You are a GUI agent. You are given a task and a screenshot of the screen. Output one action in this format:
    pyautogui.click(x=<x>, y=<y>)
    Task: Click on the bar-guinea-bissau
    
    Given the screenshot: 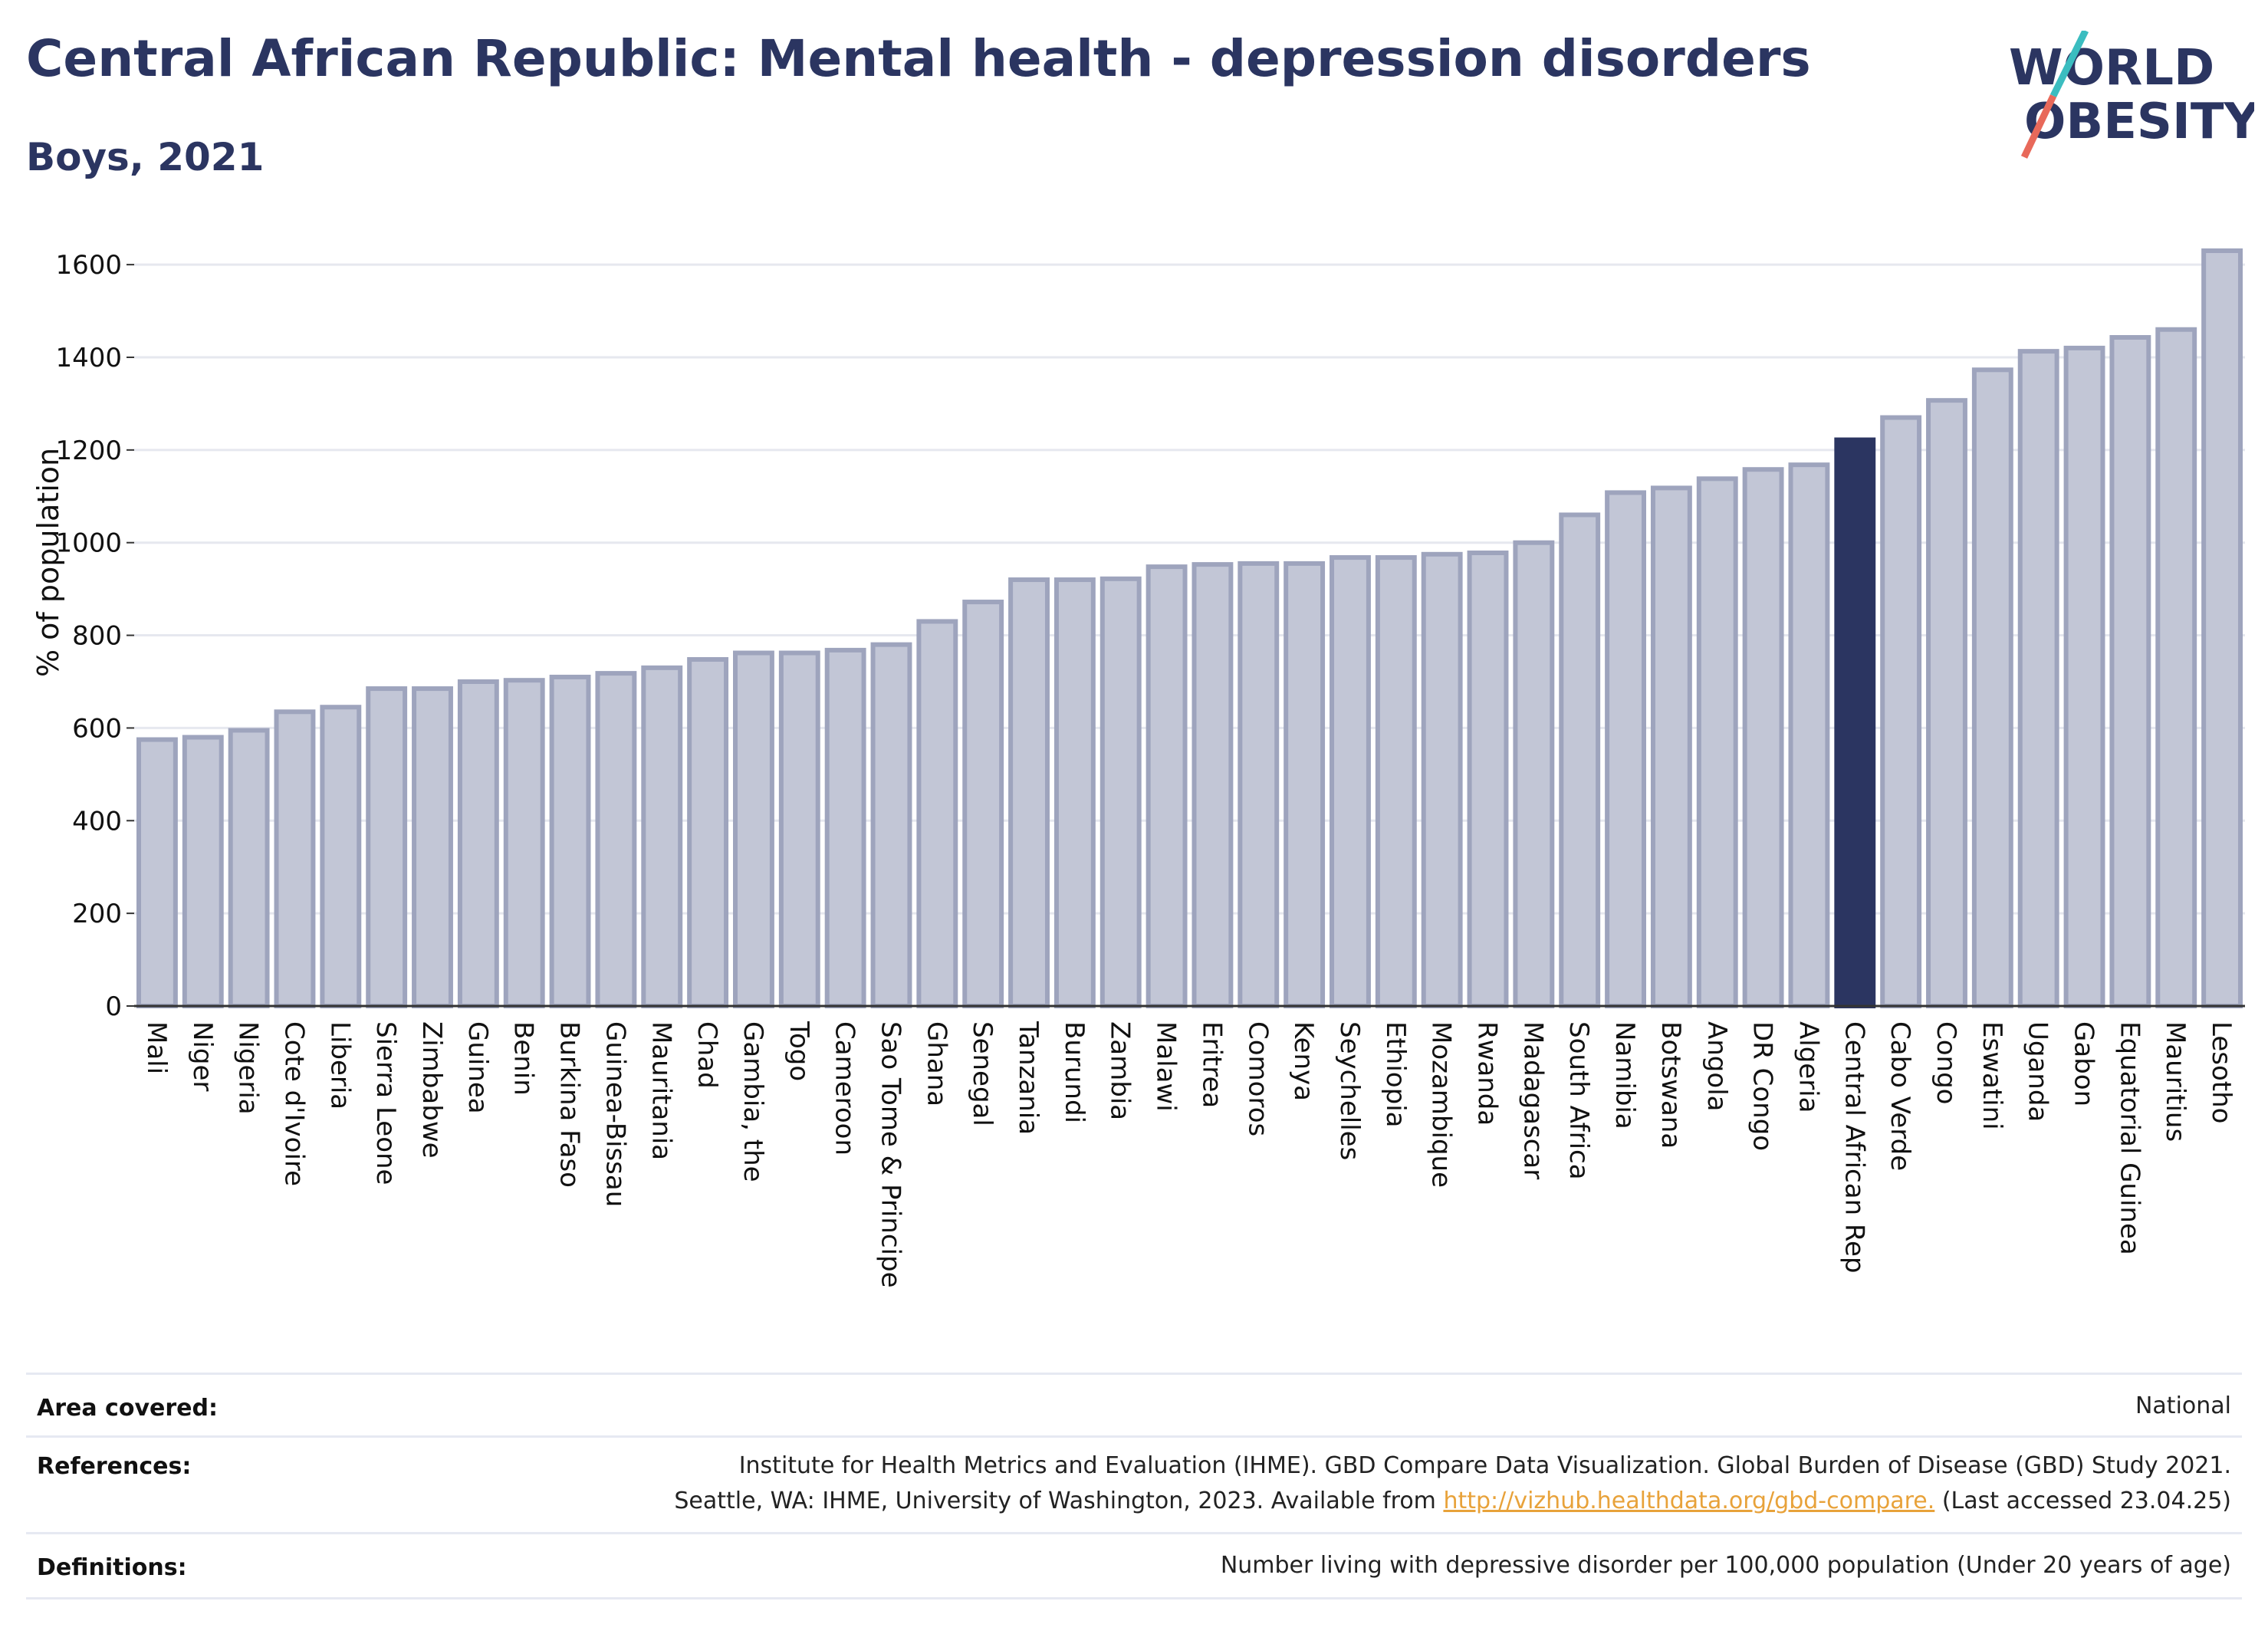 What is the action you would take?
    pyautogui.click(x=616, y=839)
    